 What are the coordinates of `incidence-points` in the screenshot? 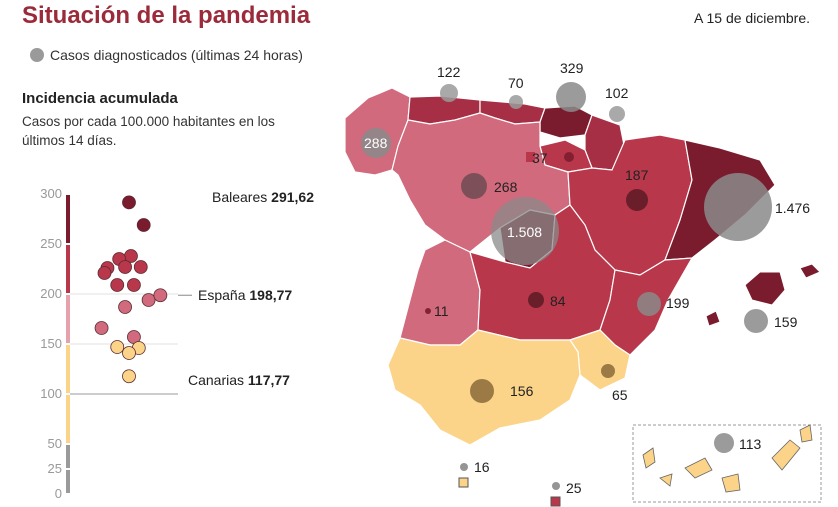 It's located at (131, 289).